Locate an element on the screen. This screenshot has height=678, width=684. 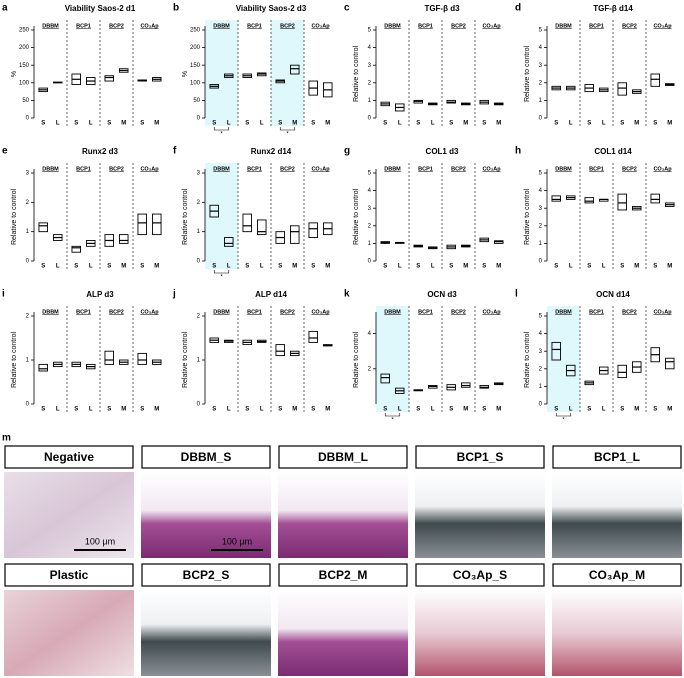
chart-title: TGF-β d14 is located at coordinates (613, 8).